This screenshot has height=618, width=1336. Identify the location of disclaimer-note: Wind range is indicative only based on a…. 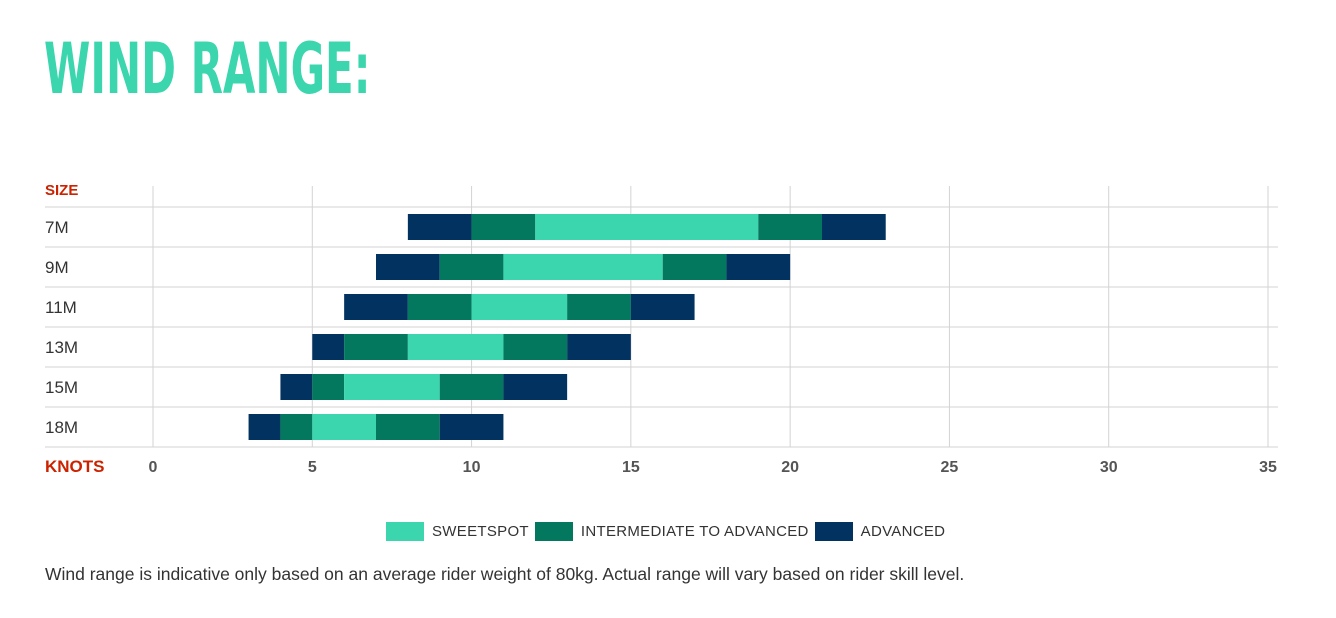
(505, 574).